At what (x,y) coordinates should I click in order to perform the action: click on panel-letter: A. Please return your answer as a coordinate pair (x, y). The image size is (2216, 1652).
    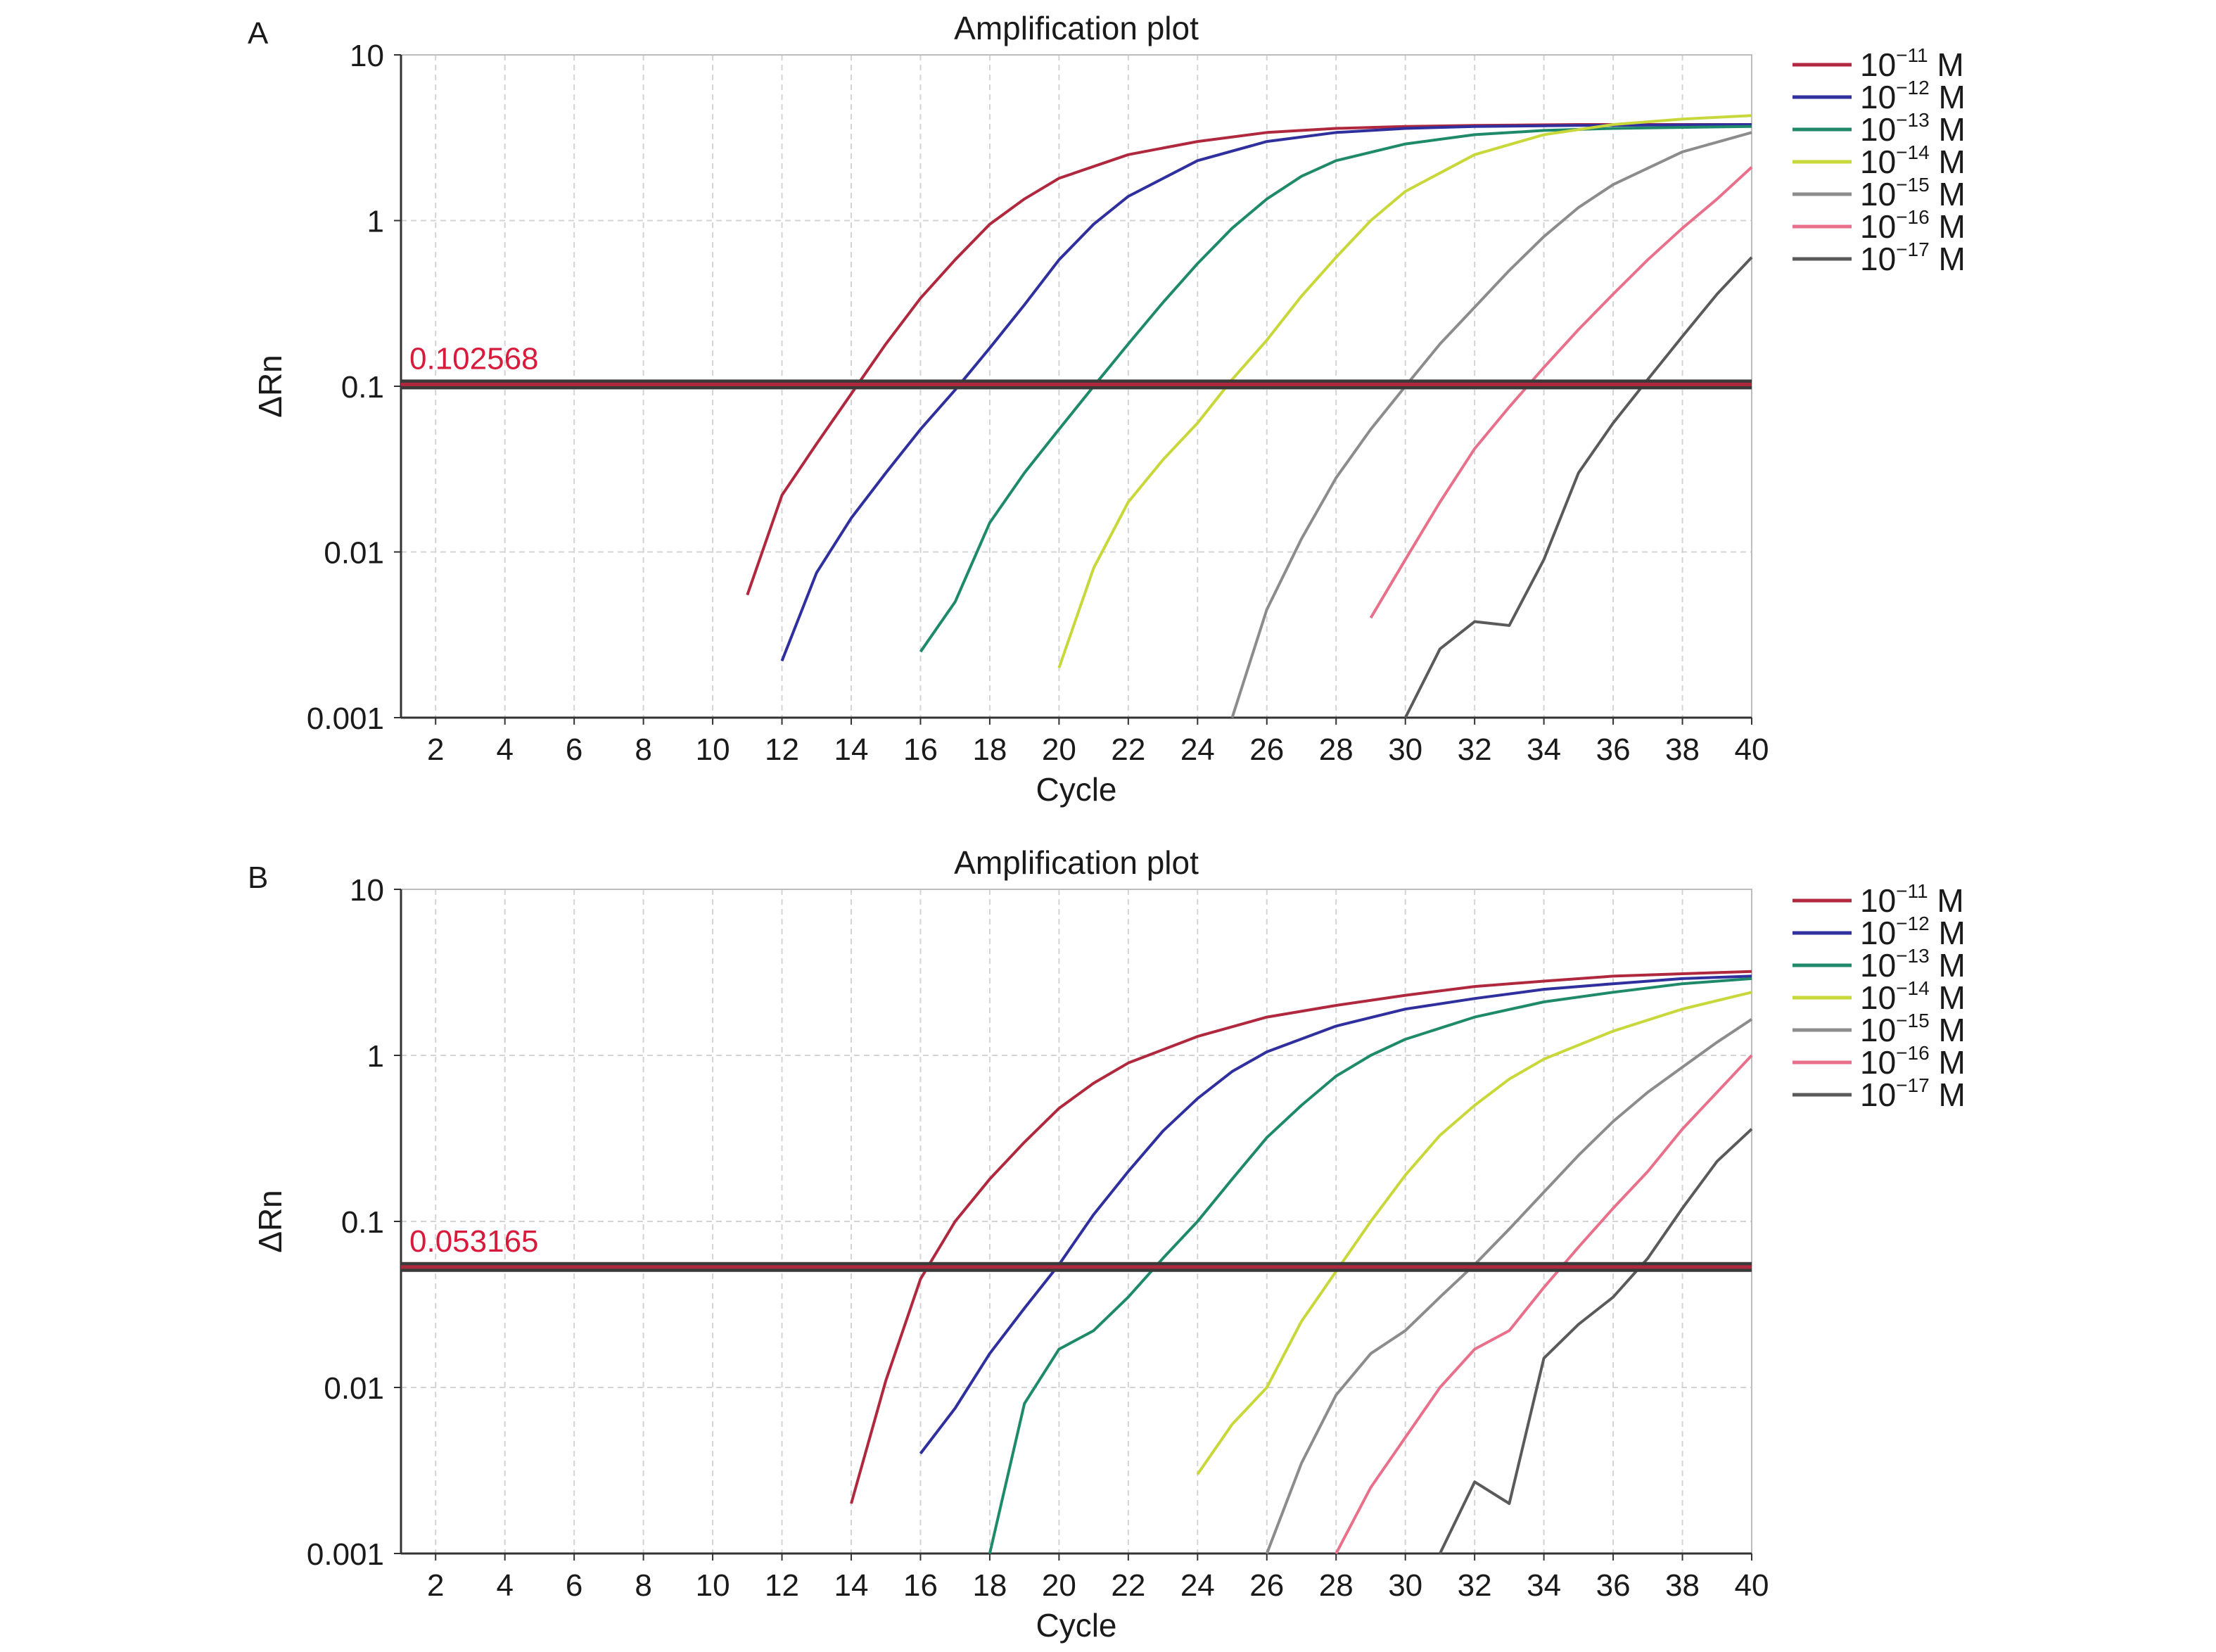
    Looking at the image, I should click on (258, 33).